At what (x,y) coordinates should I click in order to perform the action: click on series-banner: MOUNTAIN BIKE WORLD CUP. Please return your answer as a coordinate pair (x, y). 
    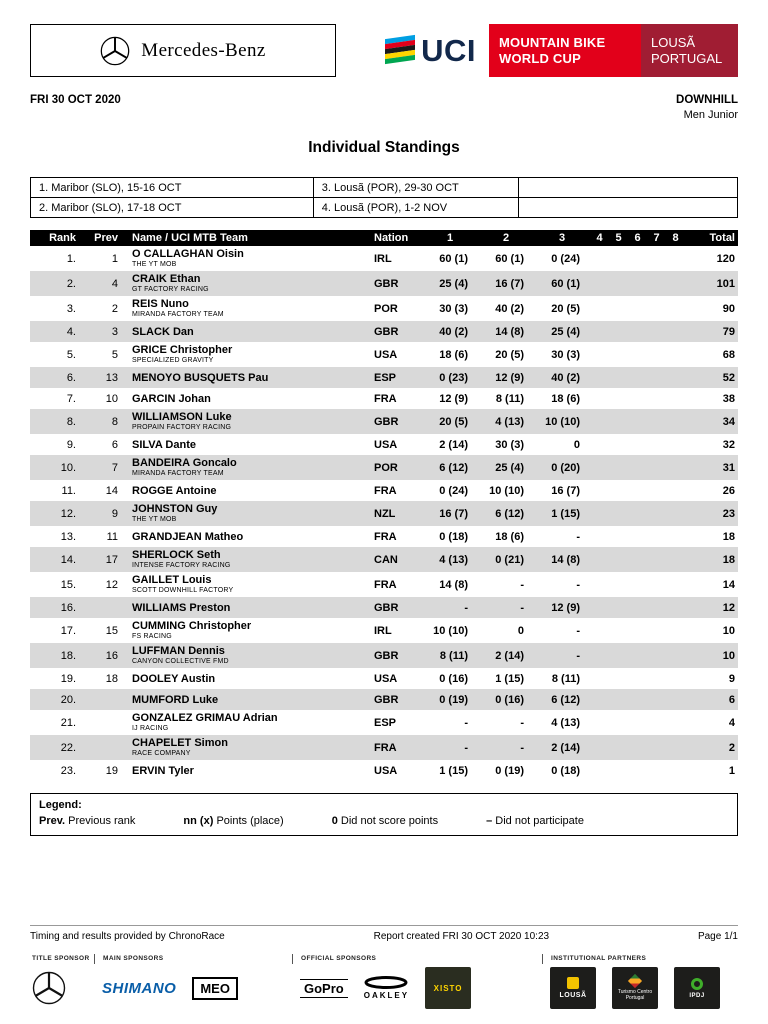
    Looking at the image, I should click on (565, 50).